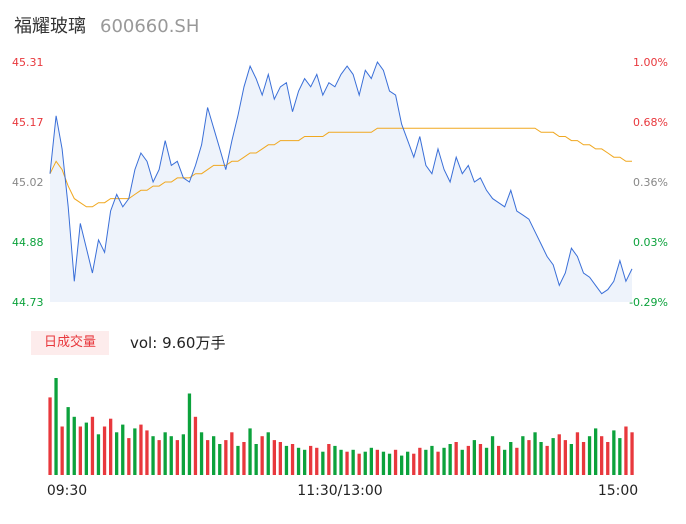 This screenshot has height=524, width=686. What do you see at coordinates (339, 491) in the screenshot?
I see `time-tick-label: 11:30/13:00` at bounding box center [339, 491].